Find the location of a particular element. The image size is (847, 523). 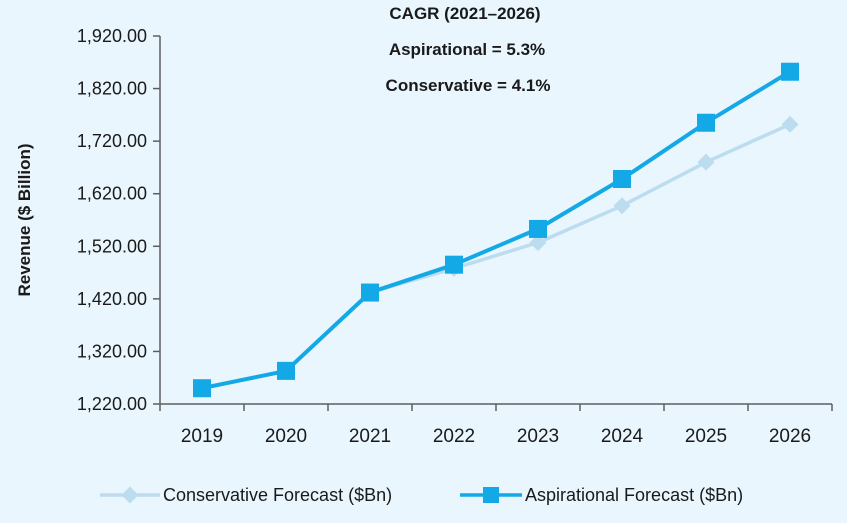

y-tick-label: 1,620.00 is located at coordinates (112, 194).